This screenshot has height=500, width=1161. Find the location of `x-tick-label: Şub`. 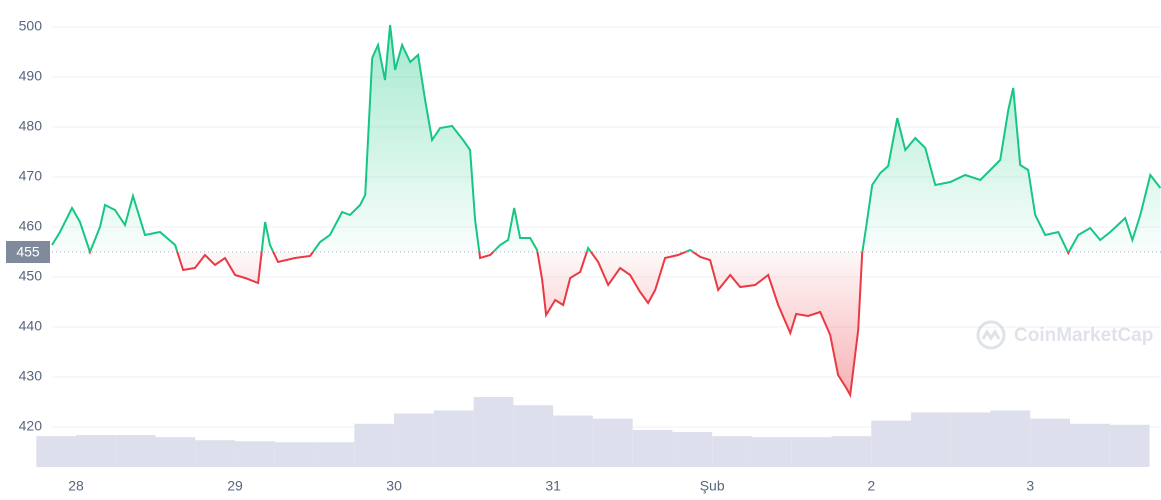

x-tick-label: Şub is located at coordinates (712, 486).